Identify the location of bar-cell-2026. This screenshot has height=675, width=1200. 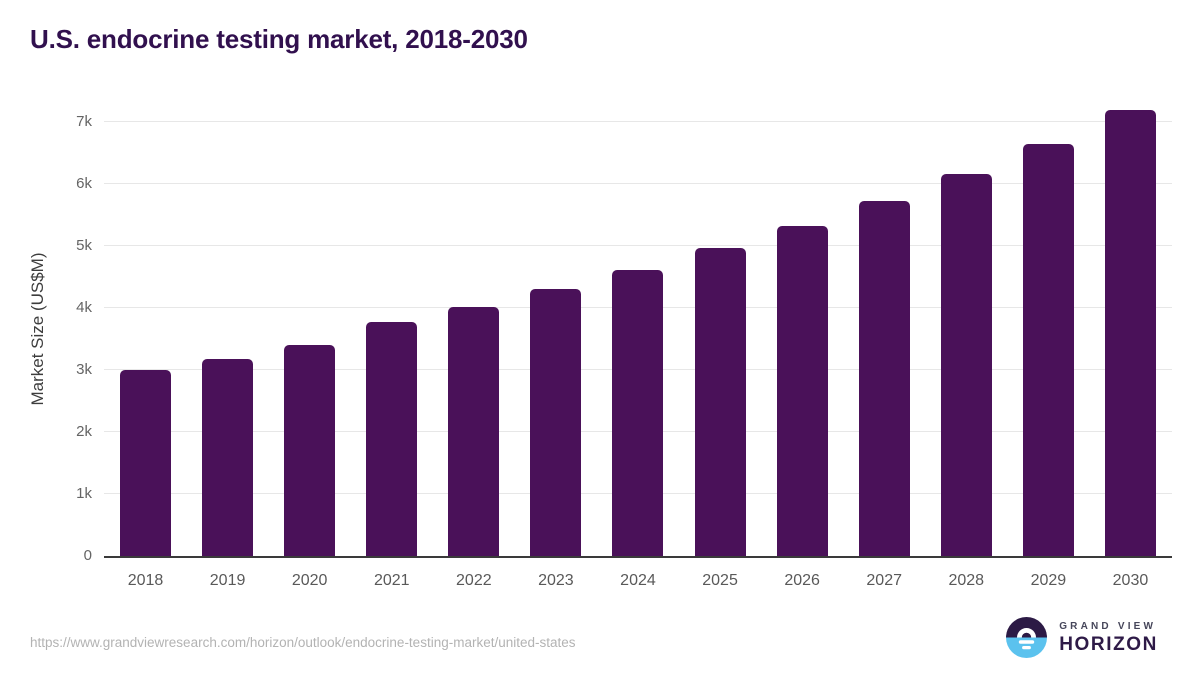
(802, 328).